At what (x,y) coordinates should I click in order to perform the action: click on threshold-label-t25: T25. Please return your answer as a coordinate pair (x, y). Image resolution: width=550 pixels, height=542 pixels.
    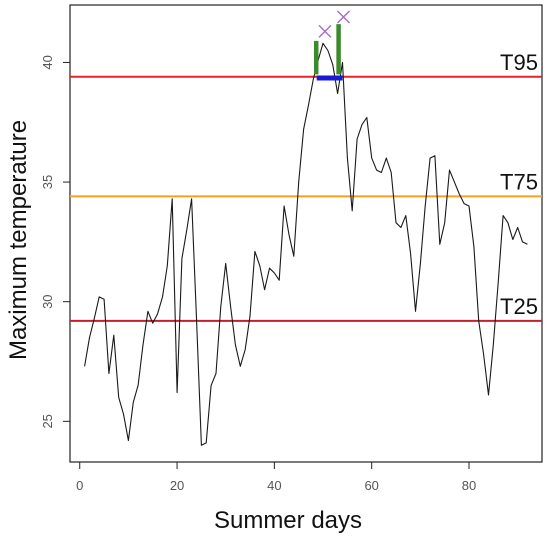
    Looking at the image, I should click on (519, 306).